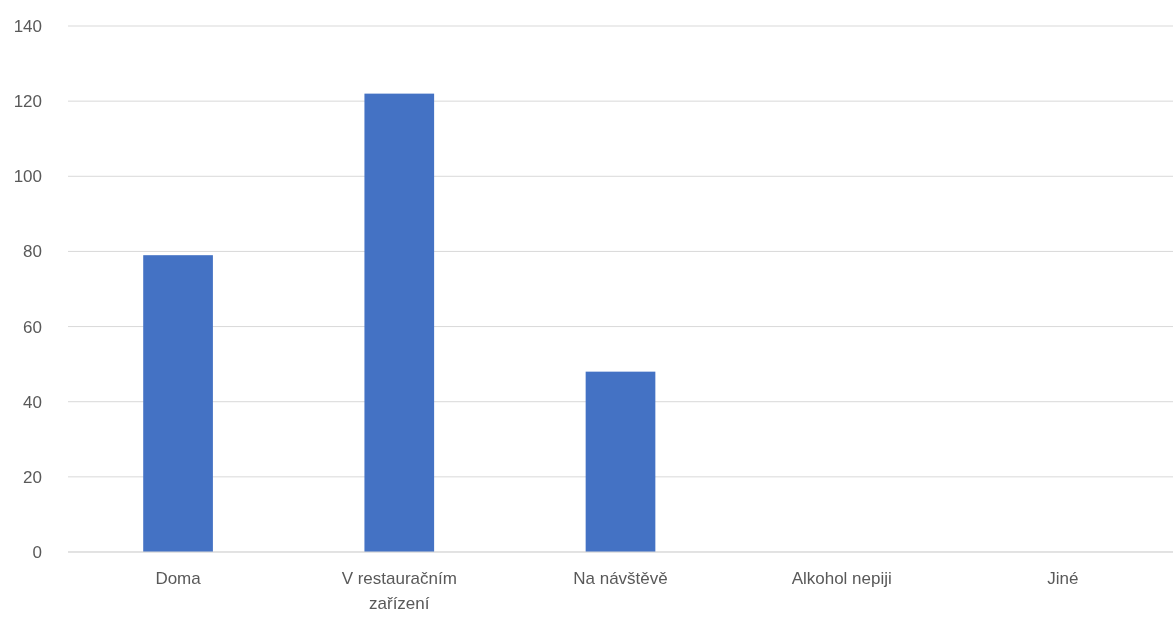 The height and width of the screenshot is (624, 1173). Describe the element at coordinates (1063, 578) in the screenshot. I see `x-tick-label: Jiné` at that location.